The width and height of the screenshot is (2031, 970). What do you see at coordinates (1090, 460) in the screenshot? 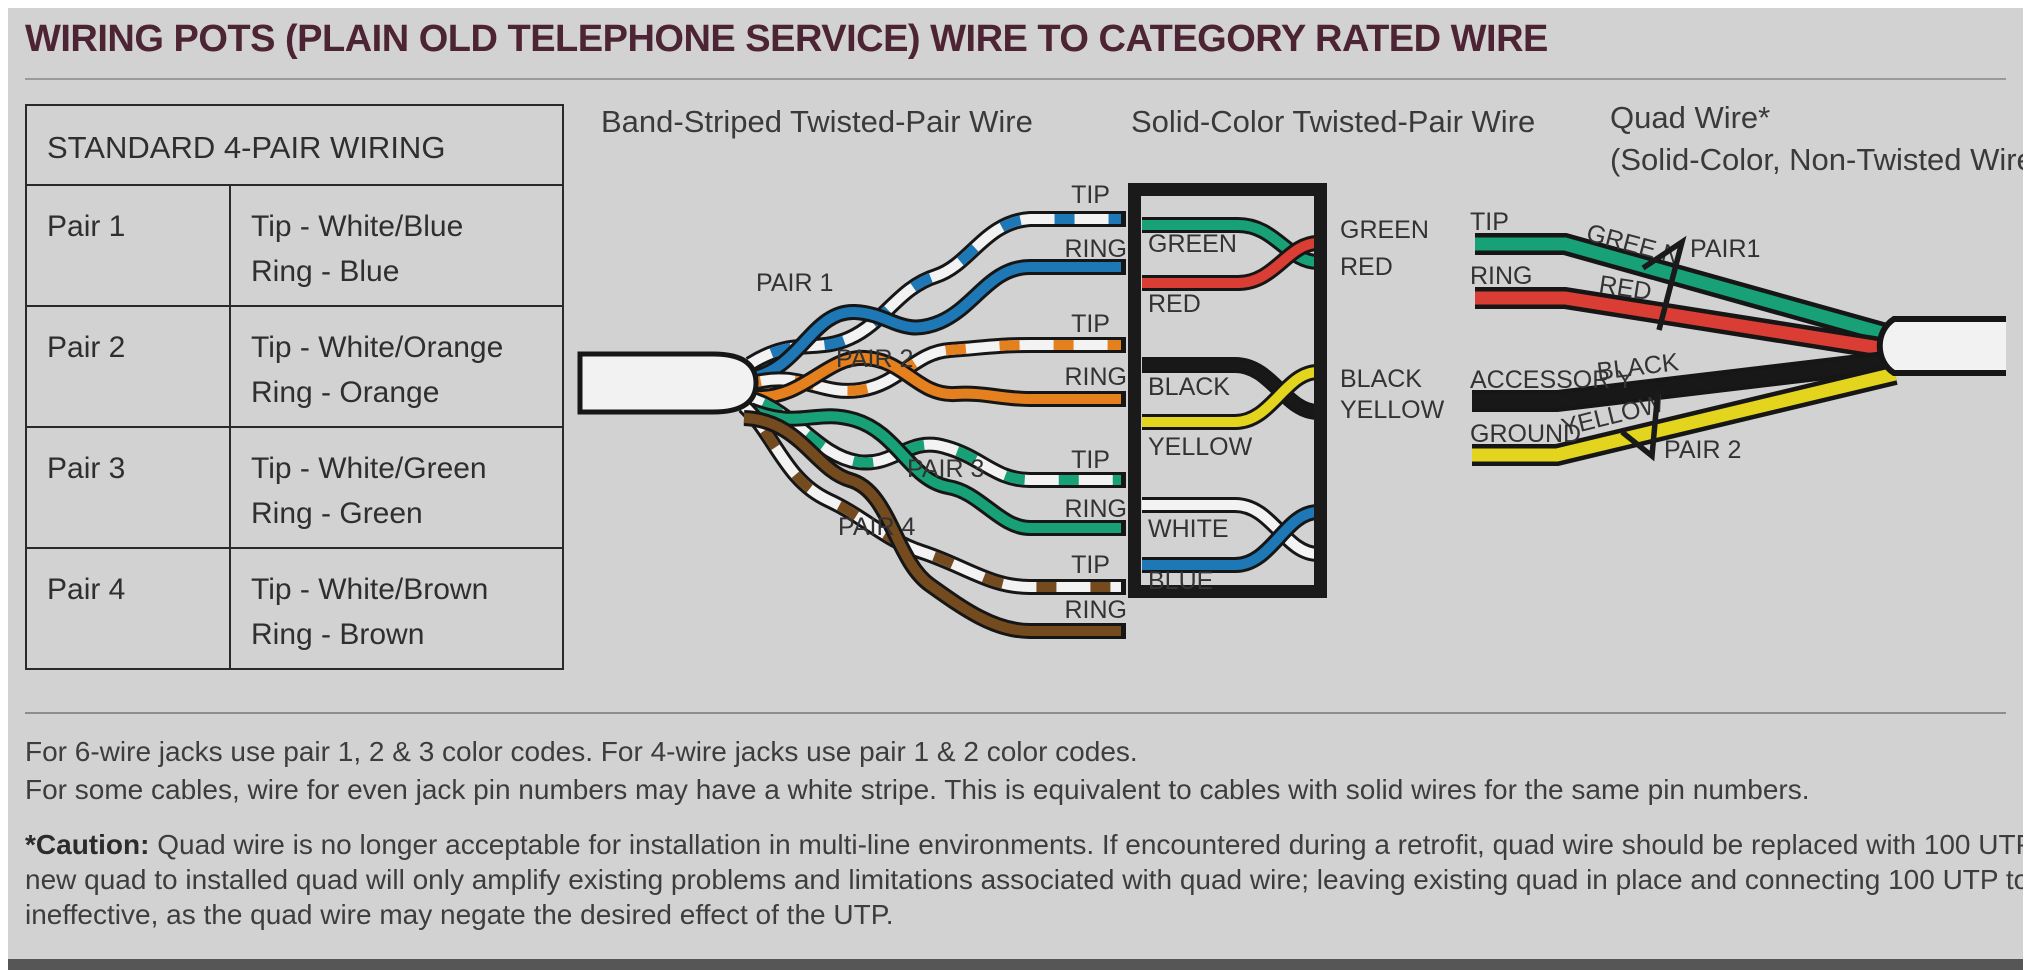
I see `pair3-tip-label: TIP` at bounding box center [1090, 460].